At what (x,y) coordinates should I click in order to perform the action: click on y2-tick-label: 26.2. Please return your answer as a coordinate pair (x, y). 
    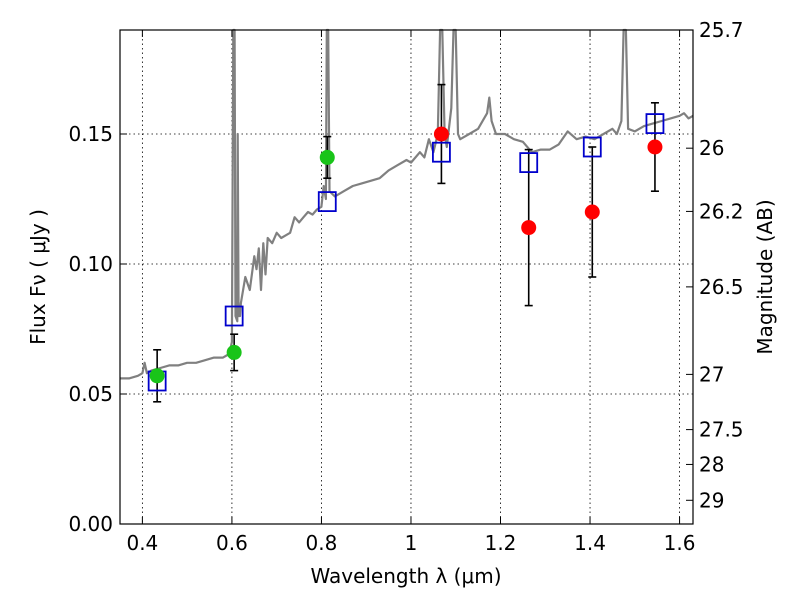
    Looking at the image, I should click on (721, 211).